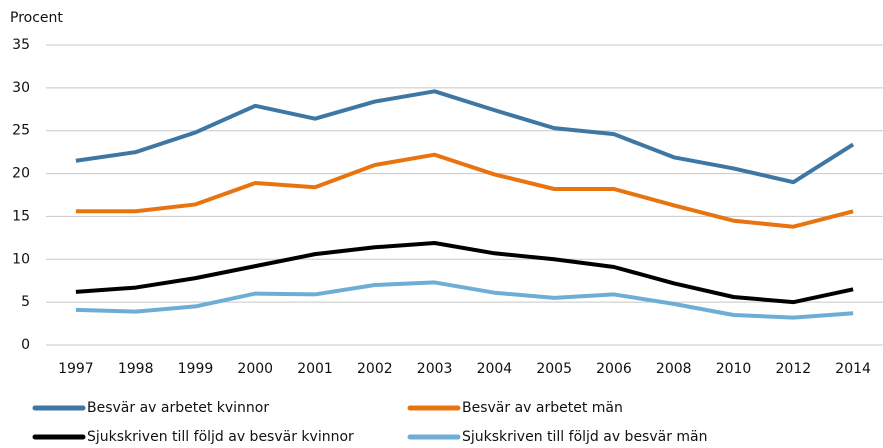  Describe the element at coordinates (21, 216) in the screenshot. I see `y-tick-label: 15` at that location.